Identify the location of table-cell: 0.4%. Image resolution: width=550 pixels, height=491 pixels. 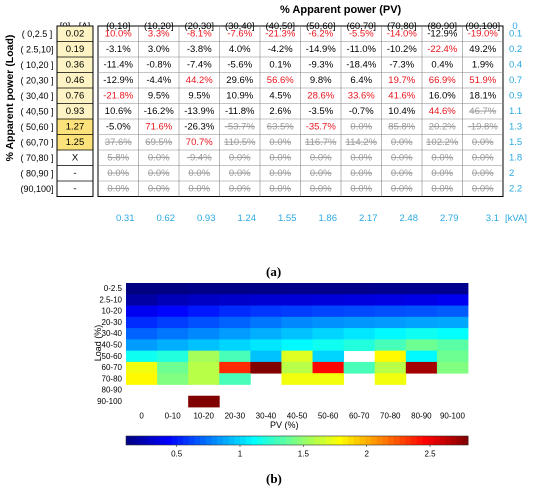
(442, 64).